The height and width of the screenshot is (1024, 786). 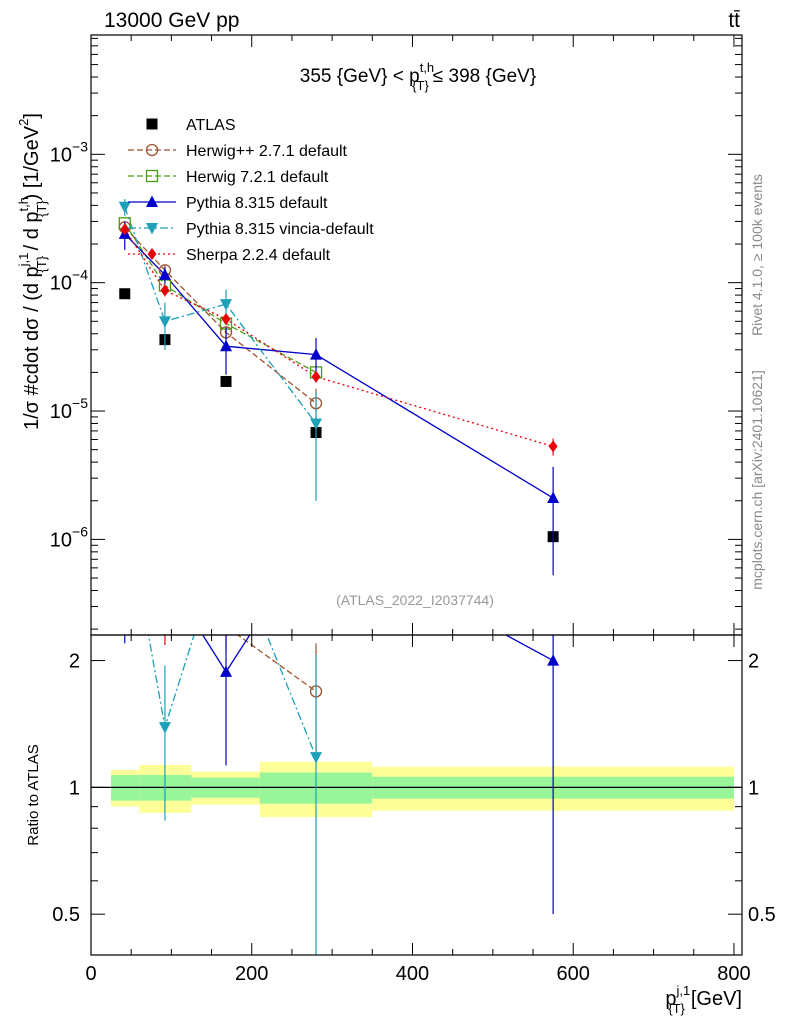 What do you see at coordinates (753, 662) in the screenshot?
I see `ratio-tick-label-right-2: 2` at bounding box center [753, 662].